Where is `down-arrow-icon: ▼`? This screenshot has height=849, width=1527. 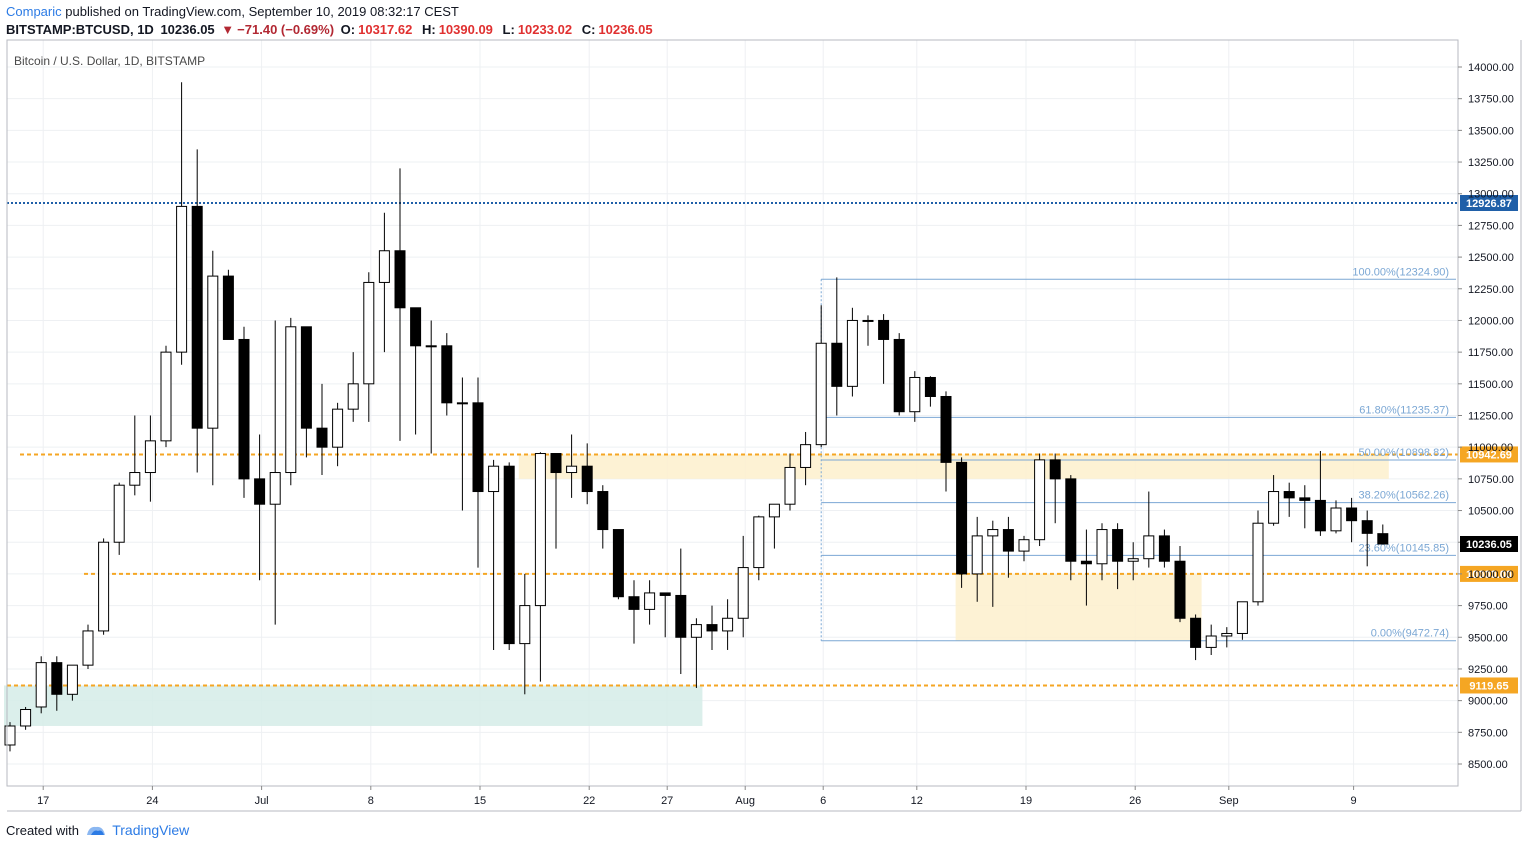
down-arrow-icon: ▼ is located at coordinates (228, 29).